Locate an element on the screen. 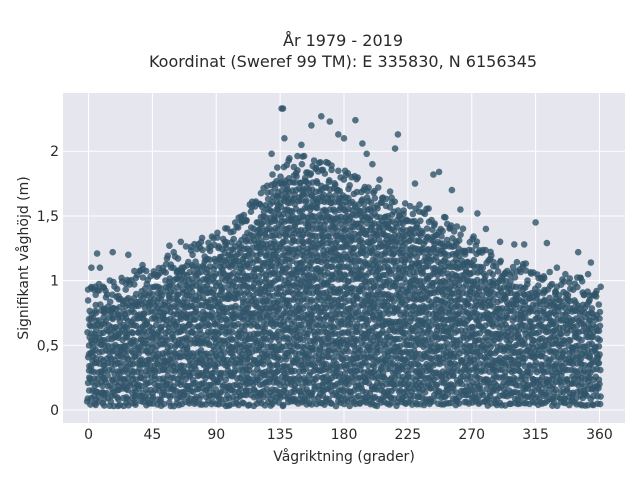 This screenshot has width=640, height=480. x-tick-label: 0 is located at coordinates (88, 435).